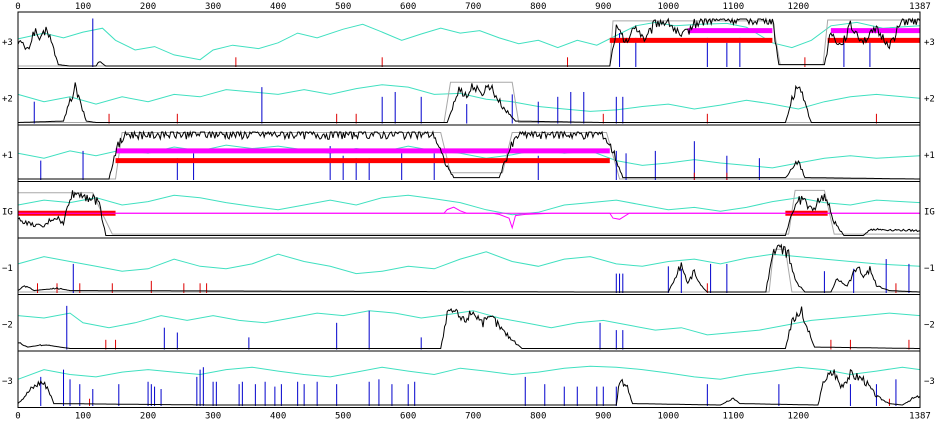 This screenshot has height=440, width=940. What do you see at coordinates (538, 7) in the screenshot?
I see `tick-label-top: 800` at bounding box center [538, 7].